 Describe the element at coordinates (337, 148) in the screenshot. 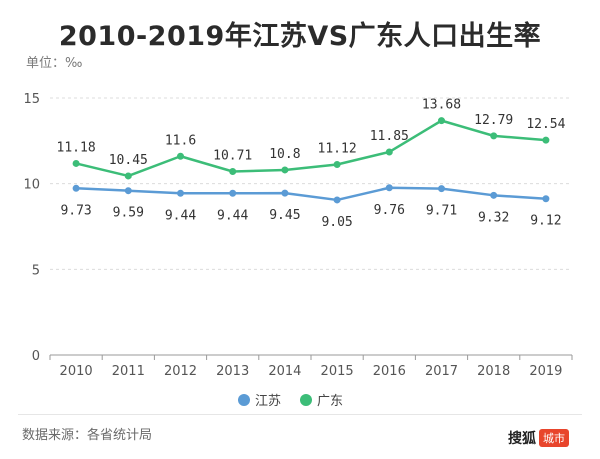

I see `data-label: 11.12` at that location.